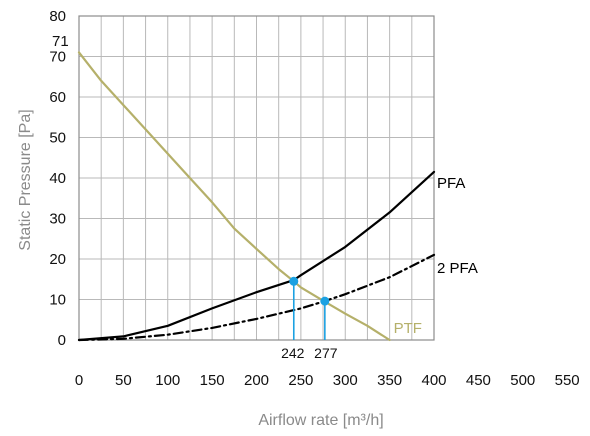 The image size is (590, 436). I want to click on y-tick-labels: 0 10 20 30 40 50 60 70 80, so click(57, 178).